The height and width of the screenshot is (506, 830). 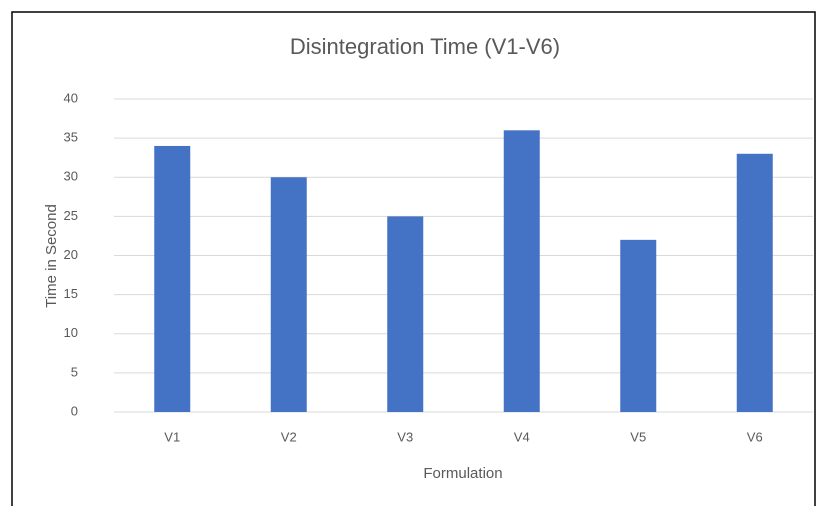 I want to click on y-axis-title: Time in Second, so click(x=51, y=256).